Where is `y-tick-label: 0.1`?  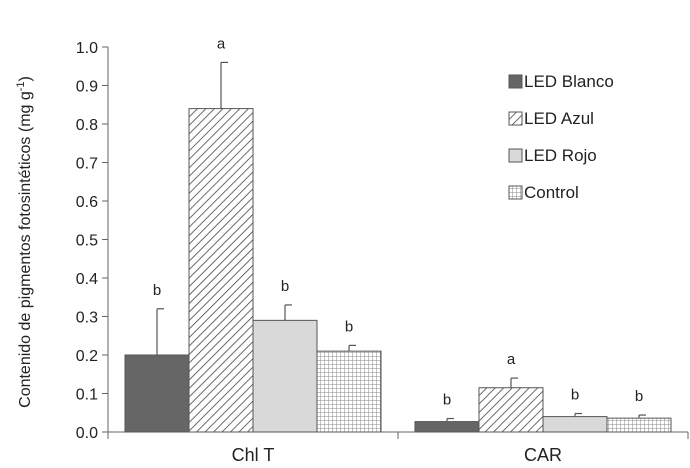
y-tick-label: 0.1 is located at coordinates (87, 395).